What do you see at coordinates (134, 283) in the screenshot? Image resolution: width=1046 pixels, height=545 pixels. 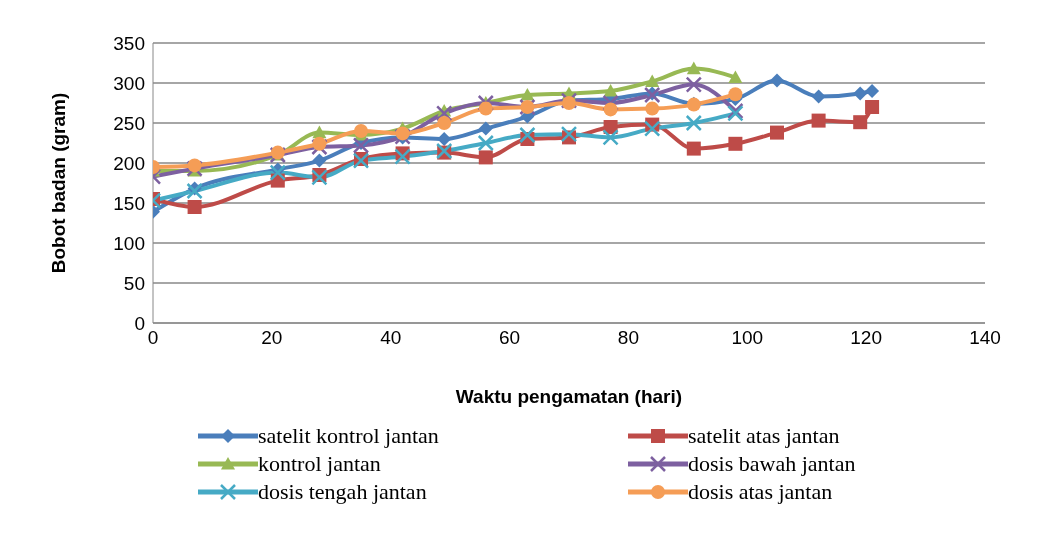 I see `y-tick-label: 50` at bounding box center [134, 283].